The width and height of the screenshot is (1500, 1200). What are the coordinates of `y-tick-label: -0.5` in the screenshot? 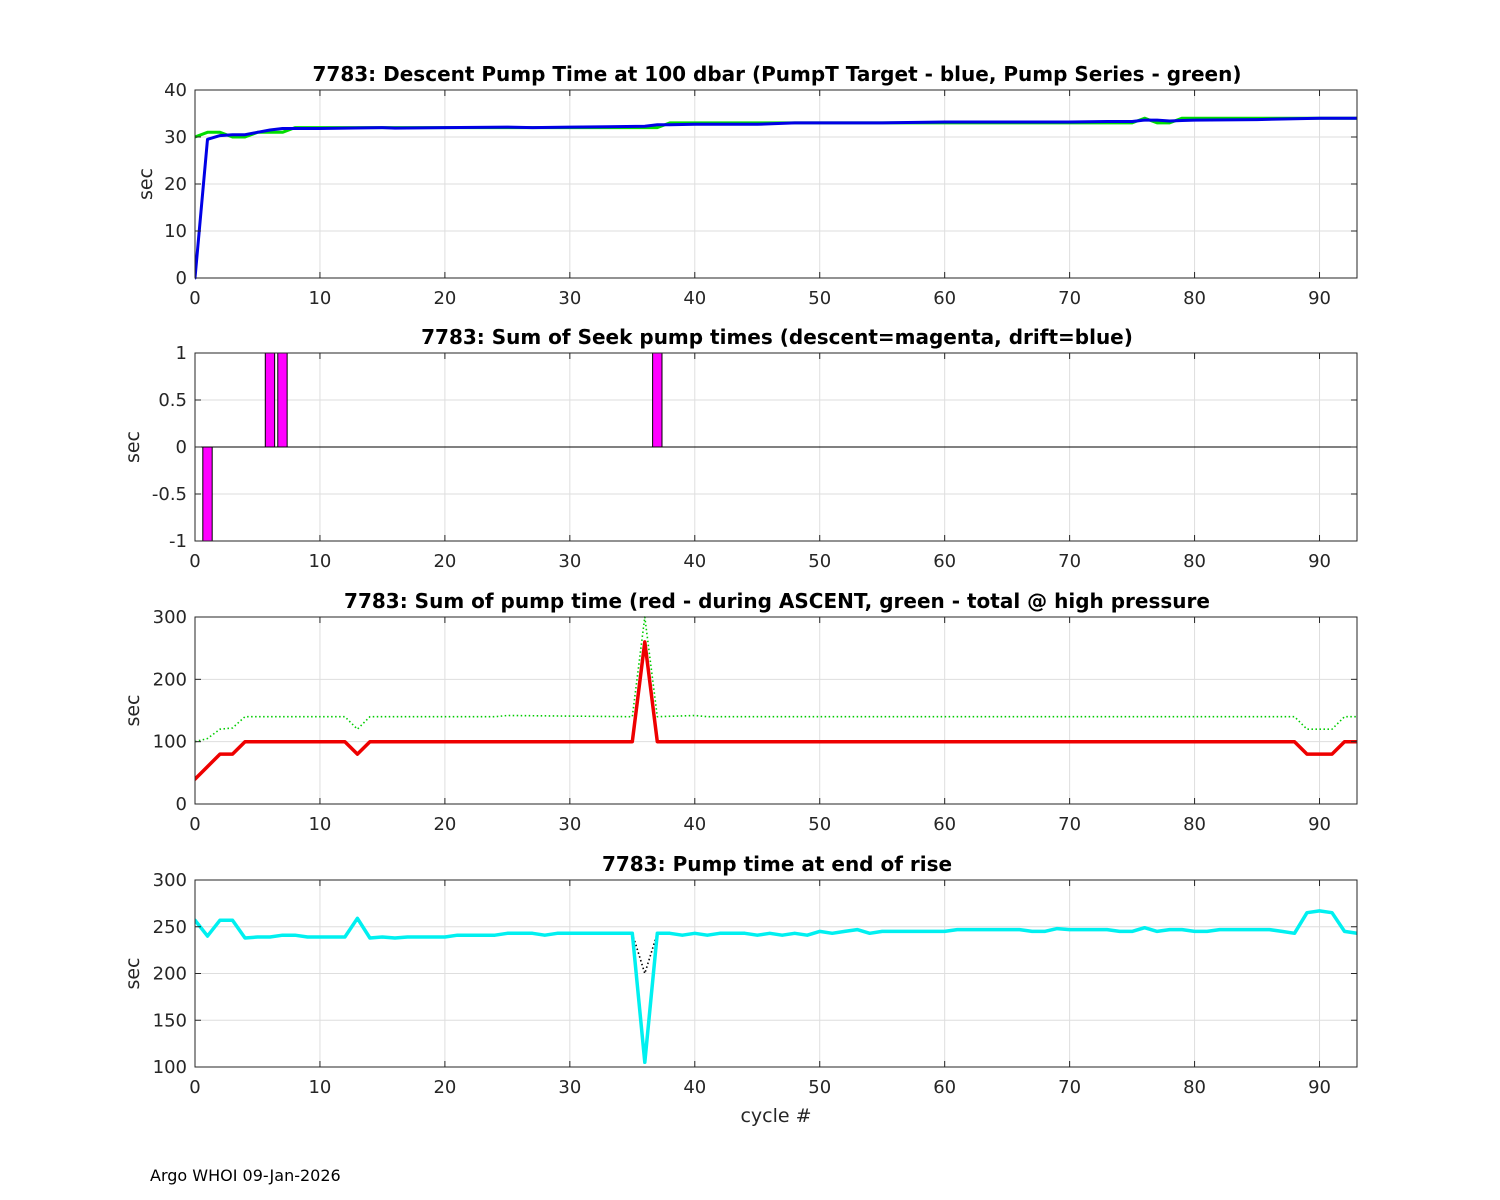 It's located at (169, 494).